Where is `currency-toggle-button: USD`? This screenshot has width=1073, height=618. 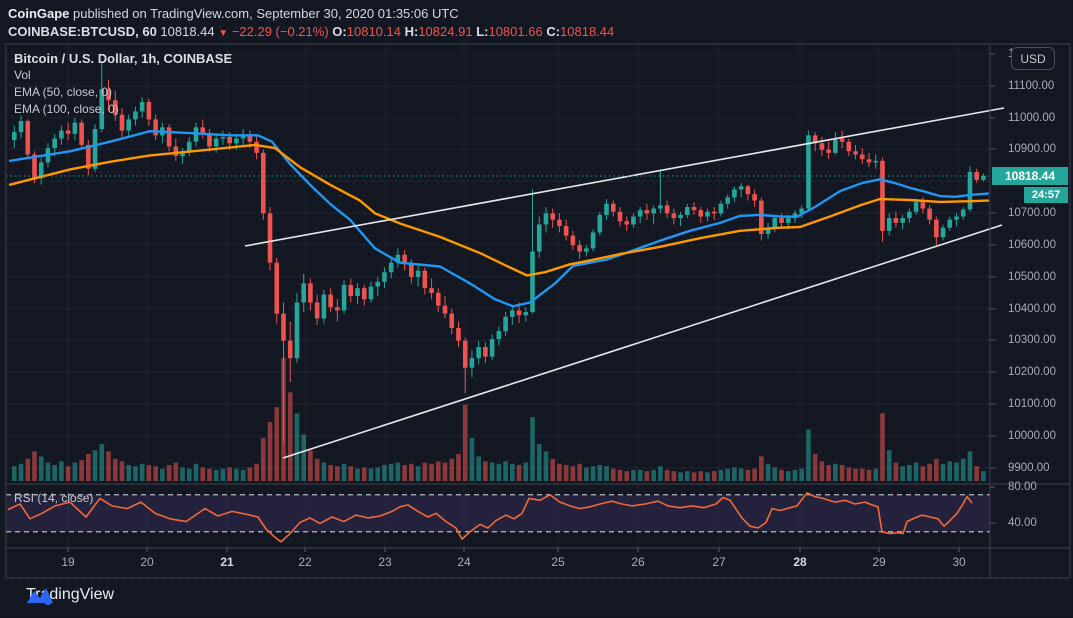
currency-toggle-button: USD is located at coordinates (1033, 58).